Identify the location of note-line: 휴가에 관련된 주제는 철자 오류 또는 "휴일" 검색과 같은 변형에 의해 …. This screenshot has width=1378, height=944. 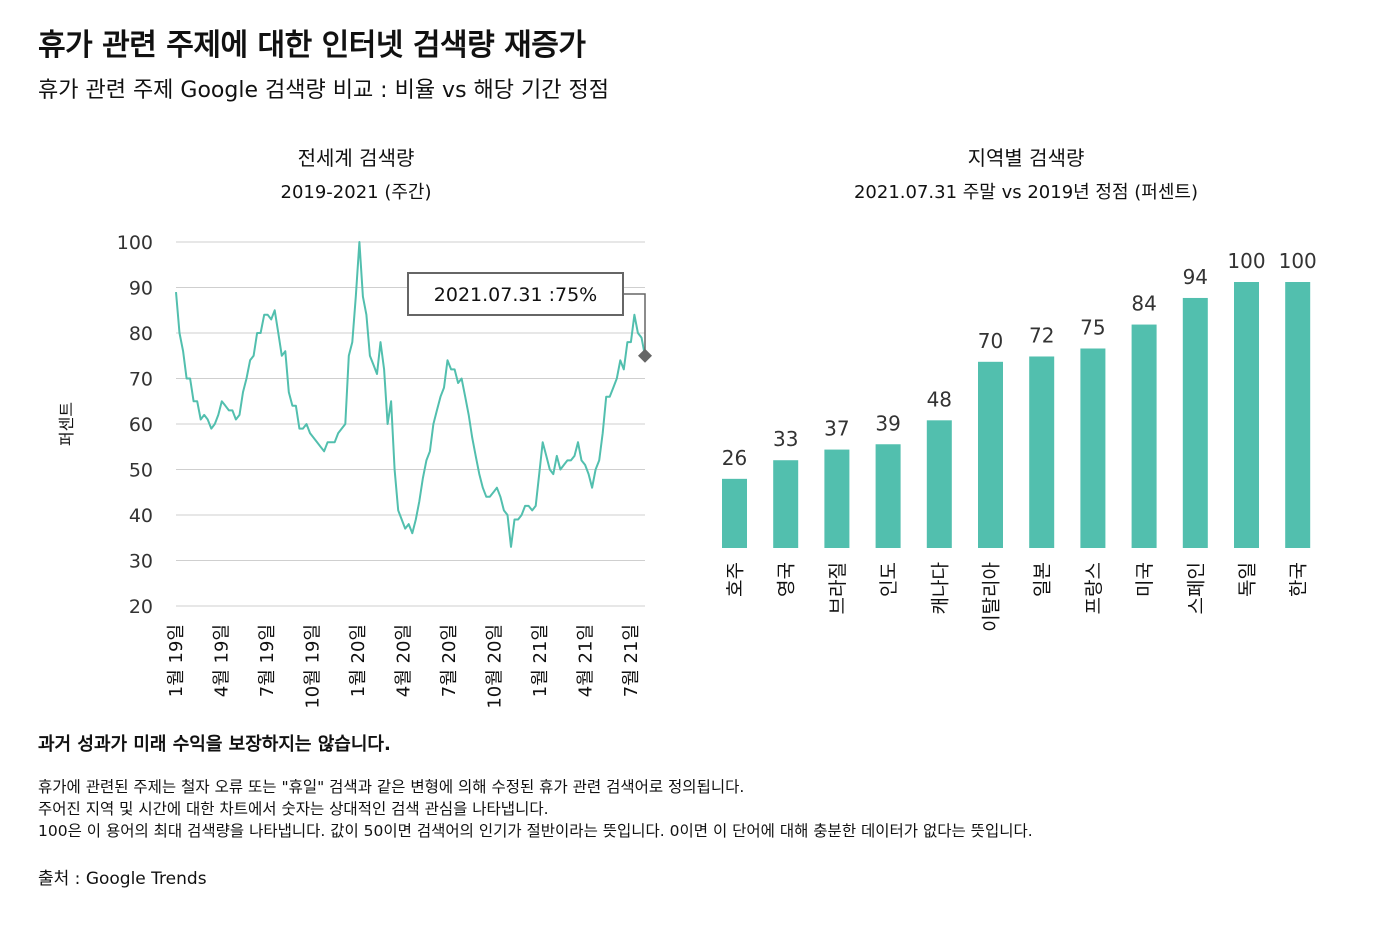
(391, 787).